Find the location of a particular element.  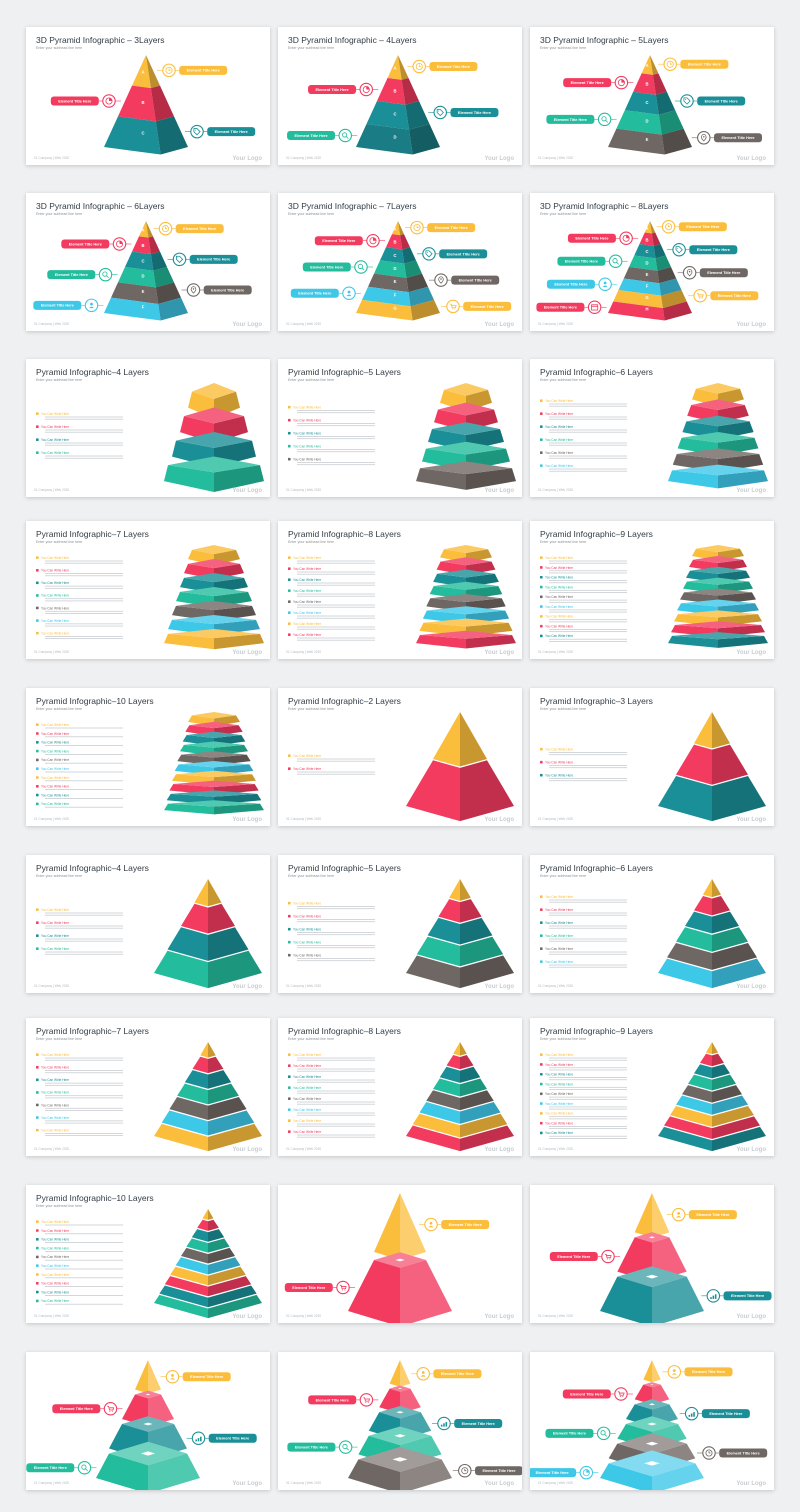

exploded-layer-side is located at coordinates (661, 1215).